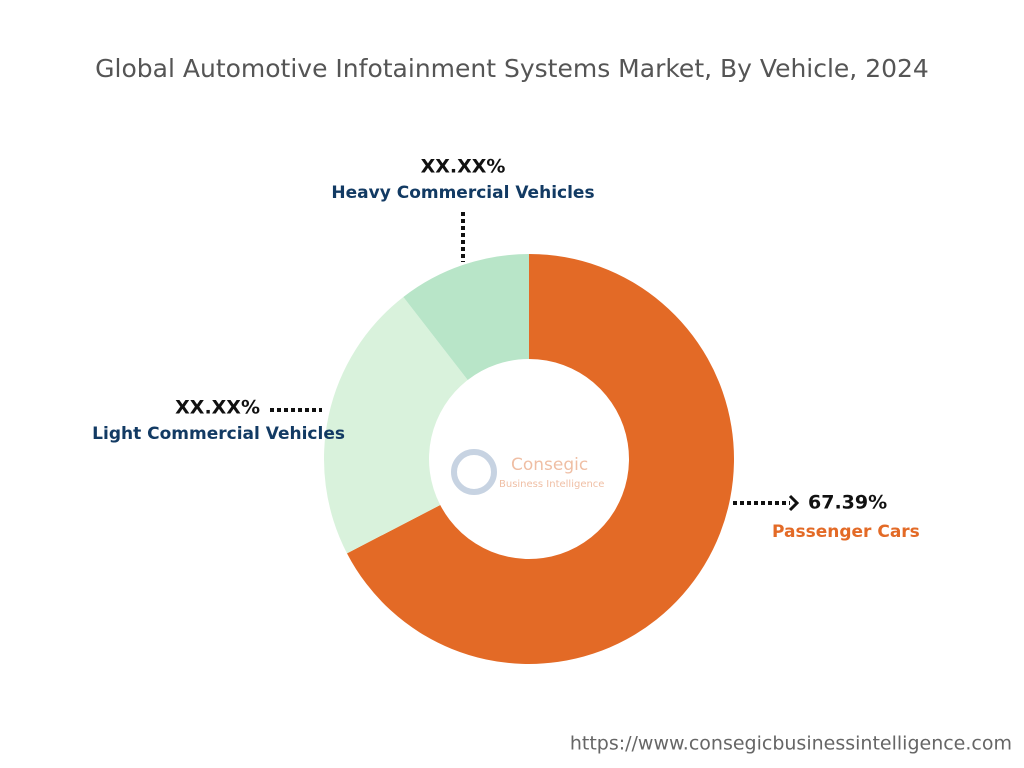 This screenshot has height=768, width=1024. I want to click on category-label: Heavy Commercial Vehicles, so click(462, 193).